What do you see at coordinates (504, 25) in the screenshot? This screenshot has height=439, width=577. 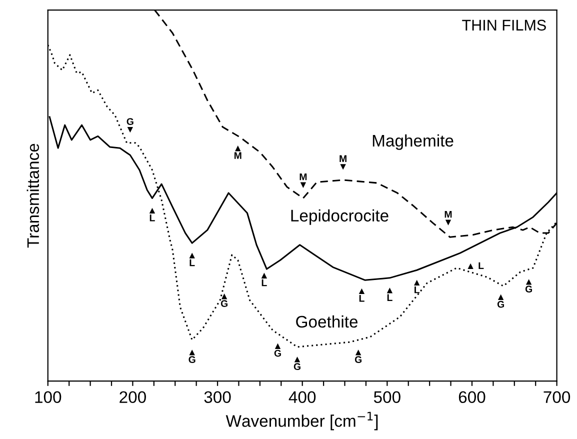 I see `annotation: THIN FILMS` at bounding box center [504, 25].